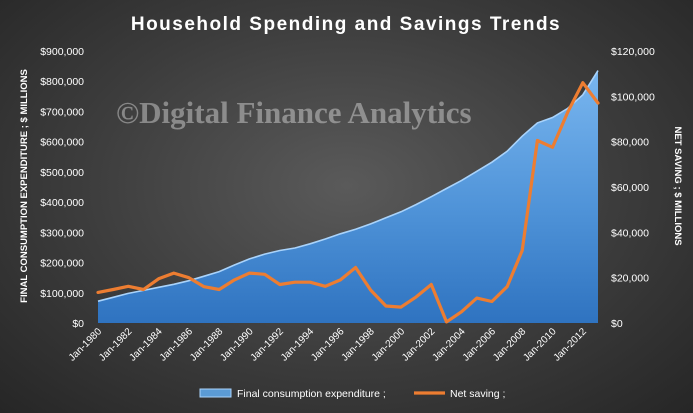 This screenshot has height=413, width=693. Describe the element at coordinates (571, 345) in the screenshot. I see `x-tick-label: Jan-2012` at that location.